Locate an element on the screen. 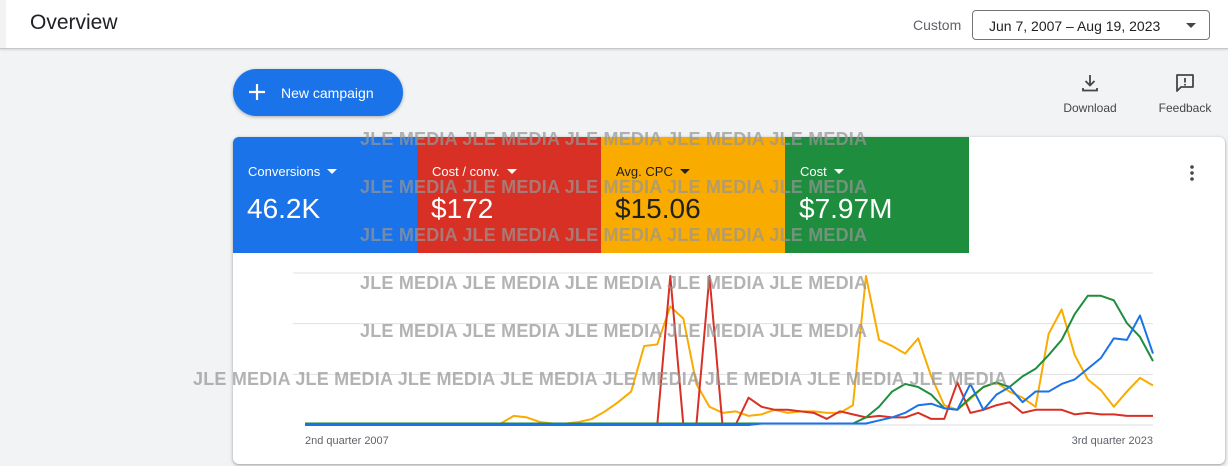  new-campaign-button: New campaign is located at coordinates (318, 92).